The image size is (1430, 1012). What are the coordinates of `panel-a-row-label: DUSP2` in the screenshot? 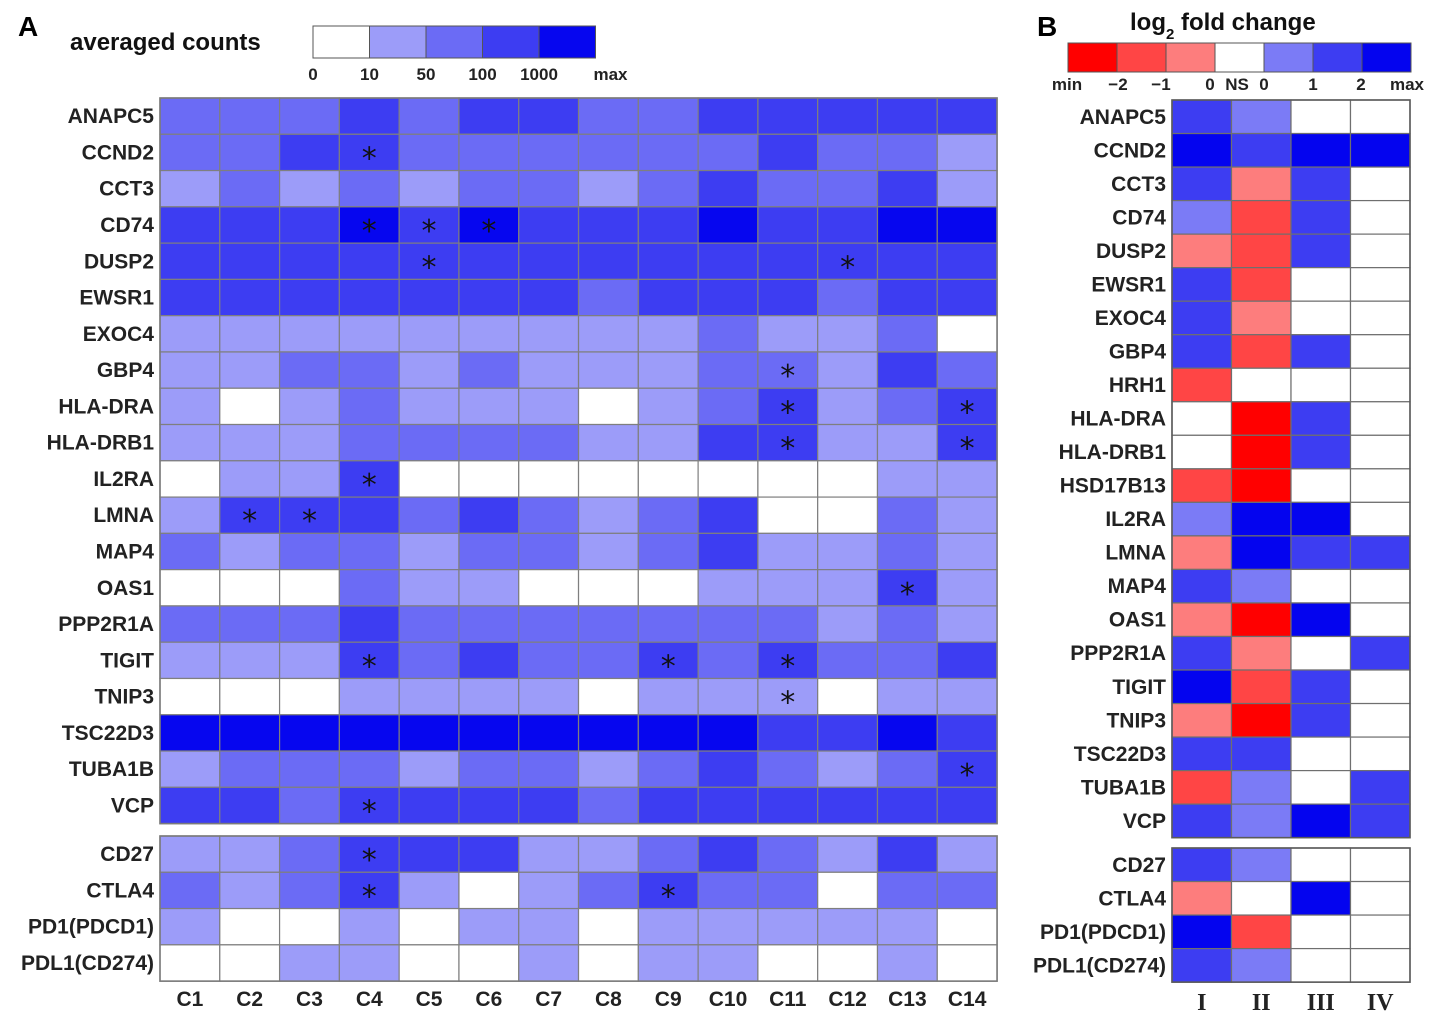 It's located at (119, 261).